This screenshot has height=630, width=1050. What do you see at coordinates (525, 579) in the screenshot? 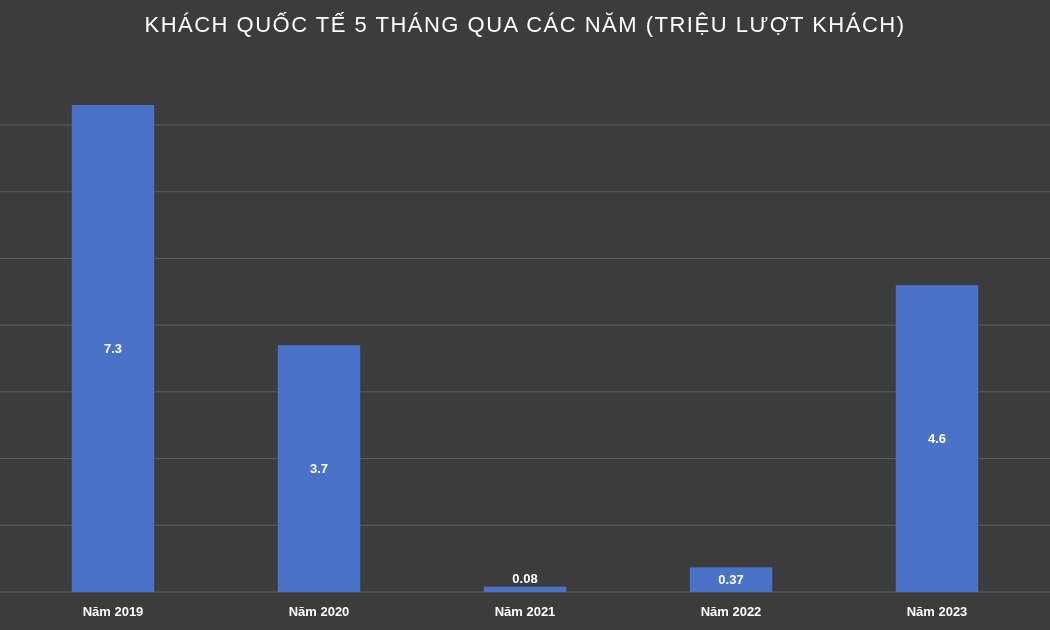
I see `data-label: 0.08` at bounding box center [525, 579].